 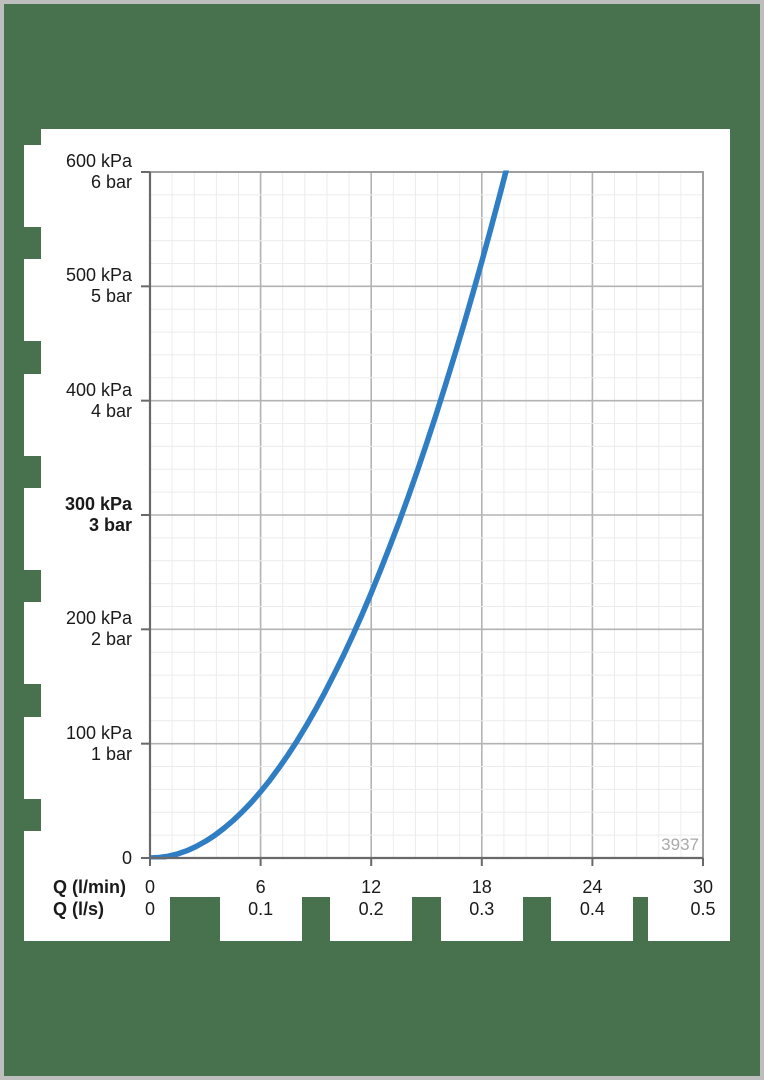 I want to click on y-axis-label: 300 kPa 3 bar, so click(x=78, y=515).